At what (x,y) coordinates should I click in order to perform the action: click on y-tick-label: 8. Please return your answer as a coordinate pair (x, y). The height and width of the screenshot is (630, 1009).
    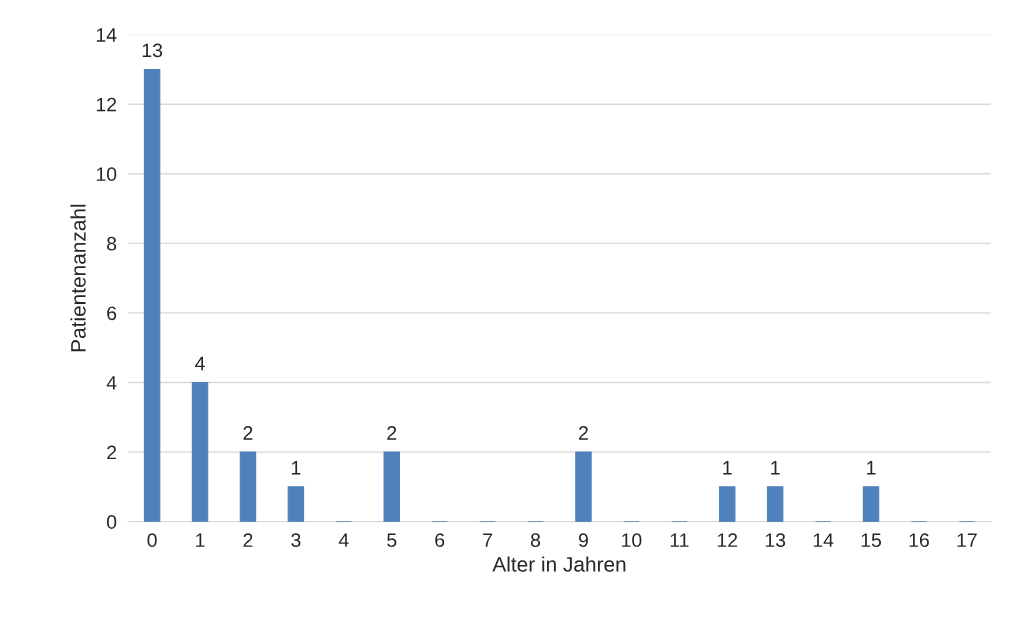
    Looking at the image, I should click on (112, 243).